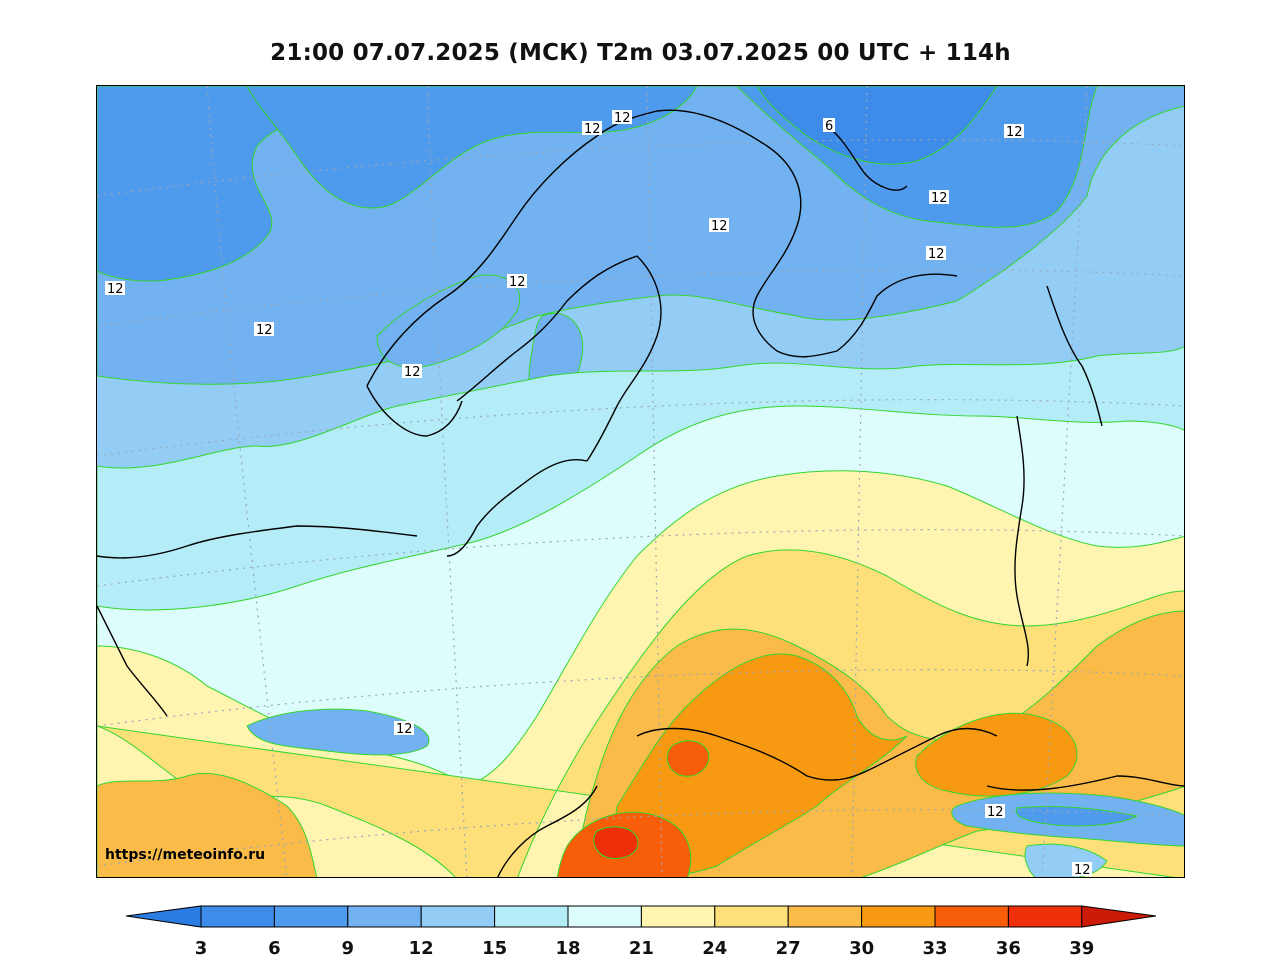 Image resolution: width=1281 pixels, height=963 pixels. What do you see at coordinates (1008, 948) in the screenshot?
I see `colorbar-tick: 36` at bounding box center [1008, 948].